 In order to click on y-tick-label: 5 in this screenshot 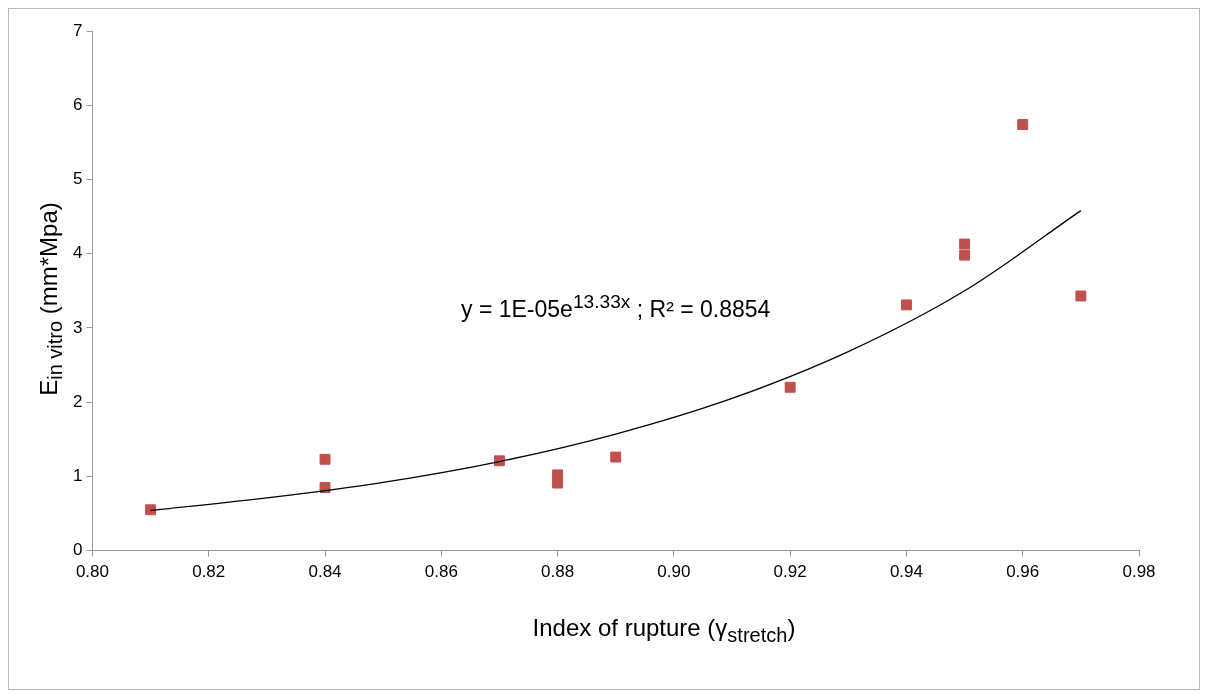, I will do `click(77, 179)`.